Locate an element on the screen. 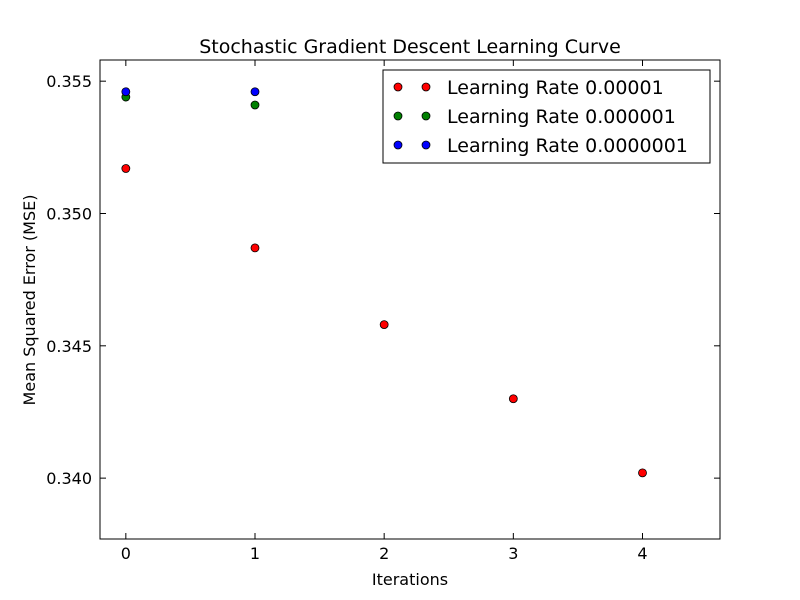 This screenshot has width=800, height=600. y-tick-label: 0.355 is located at coordinates (69, 81).